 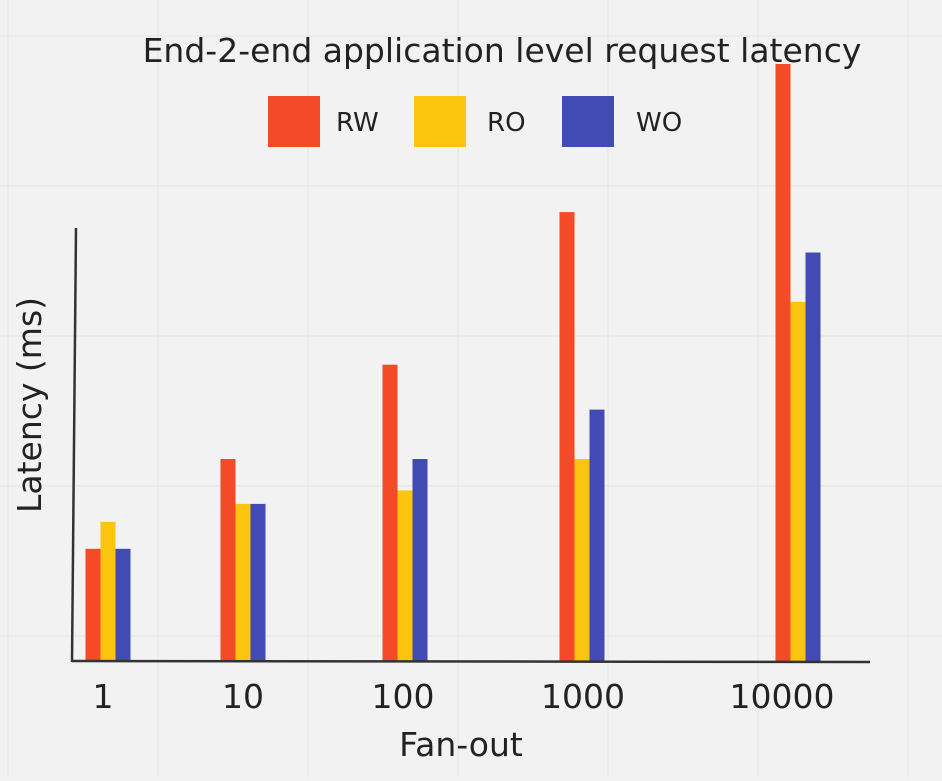 What do you see at coordinates (471, 661) in the screenshot?
I see `x-axis-line` at bounding box center [471, 661].